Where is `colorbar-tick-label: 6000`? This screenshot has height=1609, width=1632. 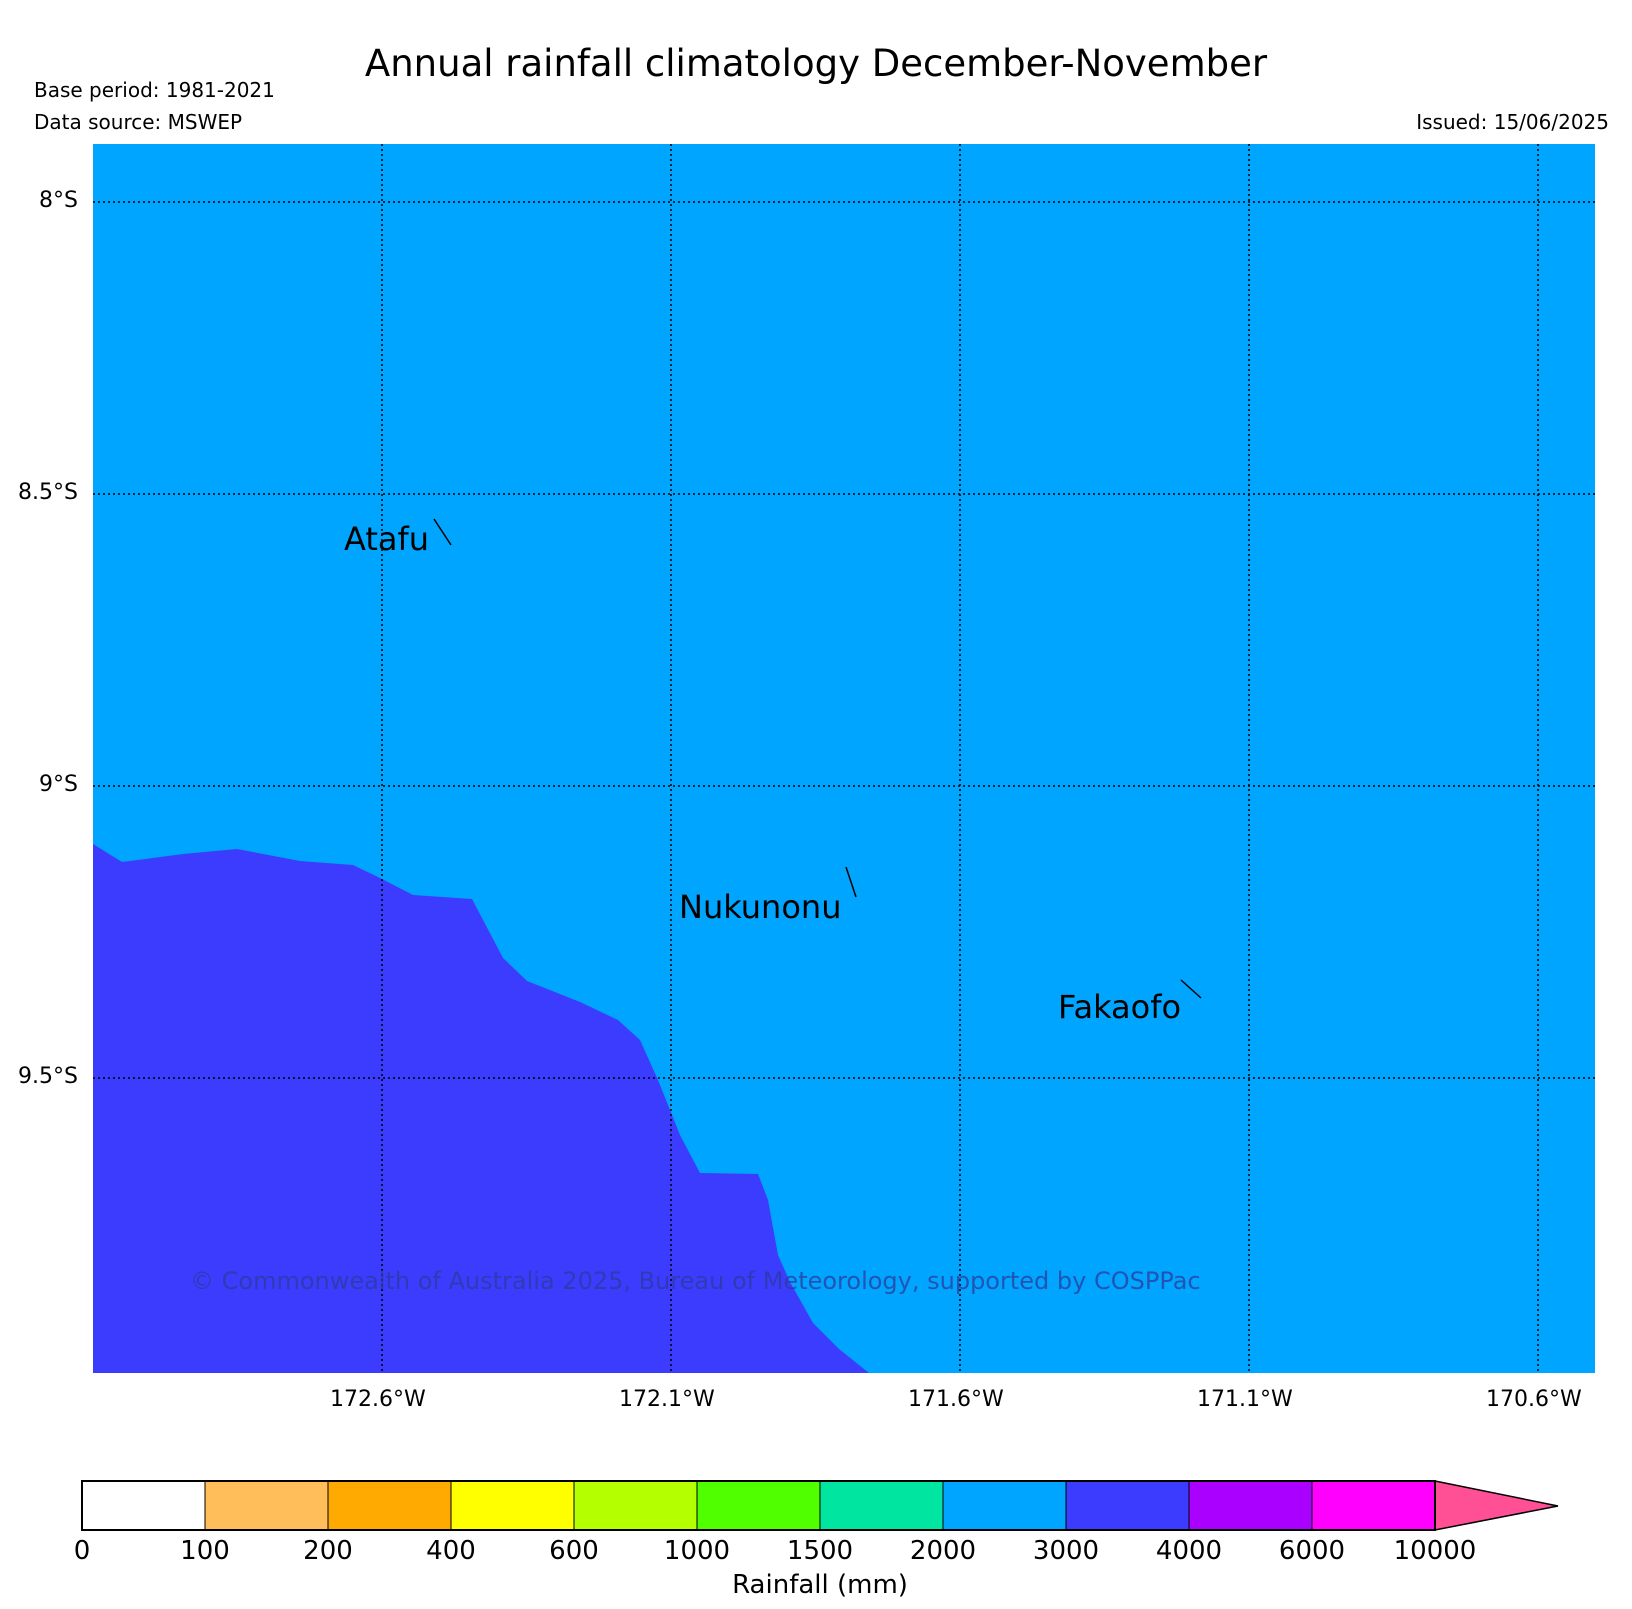
colorbar-tick-label: 6000 is located at coordinates (1312, 1551).